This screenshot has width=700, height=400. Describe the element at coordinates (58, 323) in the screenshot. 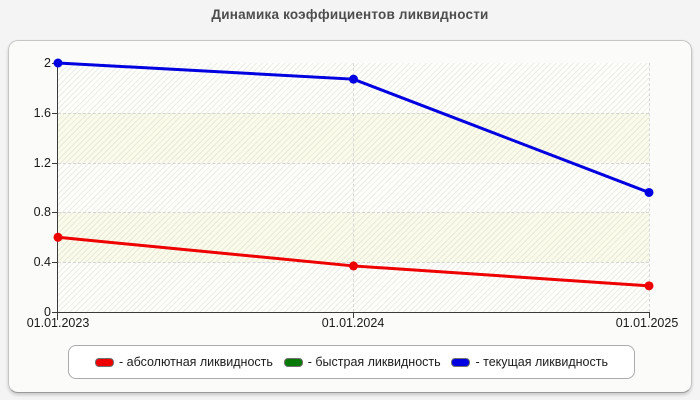

I see `x-axis-label: 01.01.2023` at that location.